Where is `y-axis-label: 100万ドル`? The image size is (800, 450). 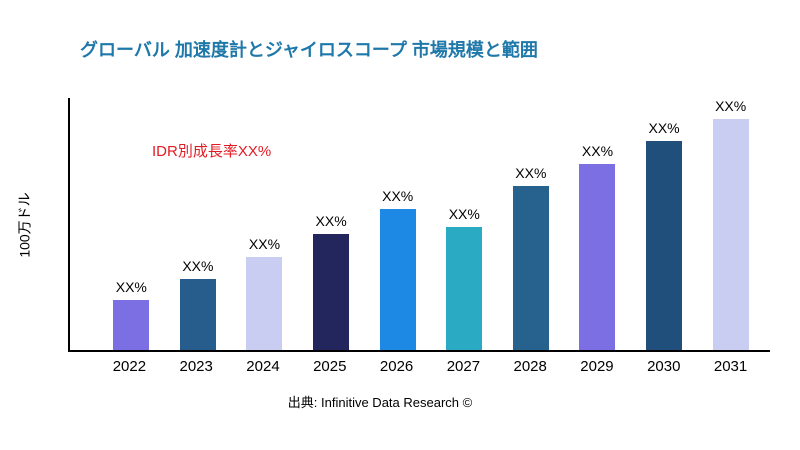
y-axis-label: 100万ドル is located at coordinates (25, 225).